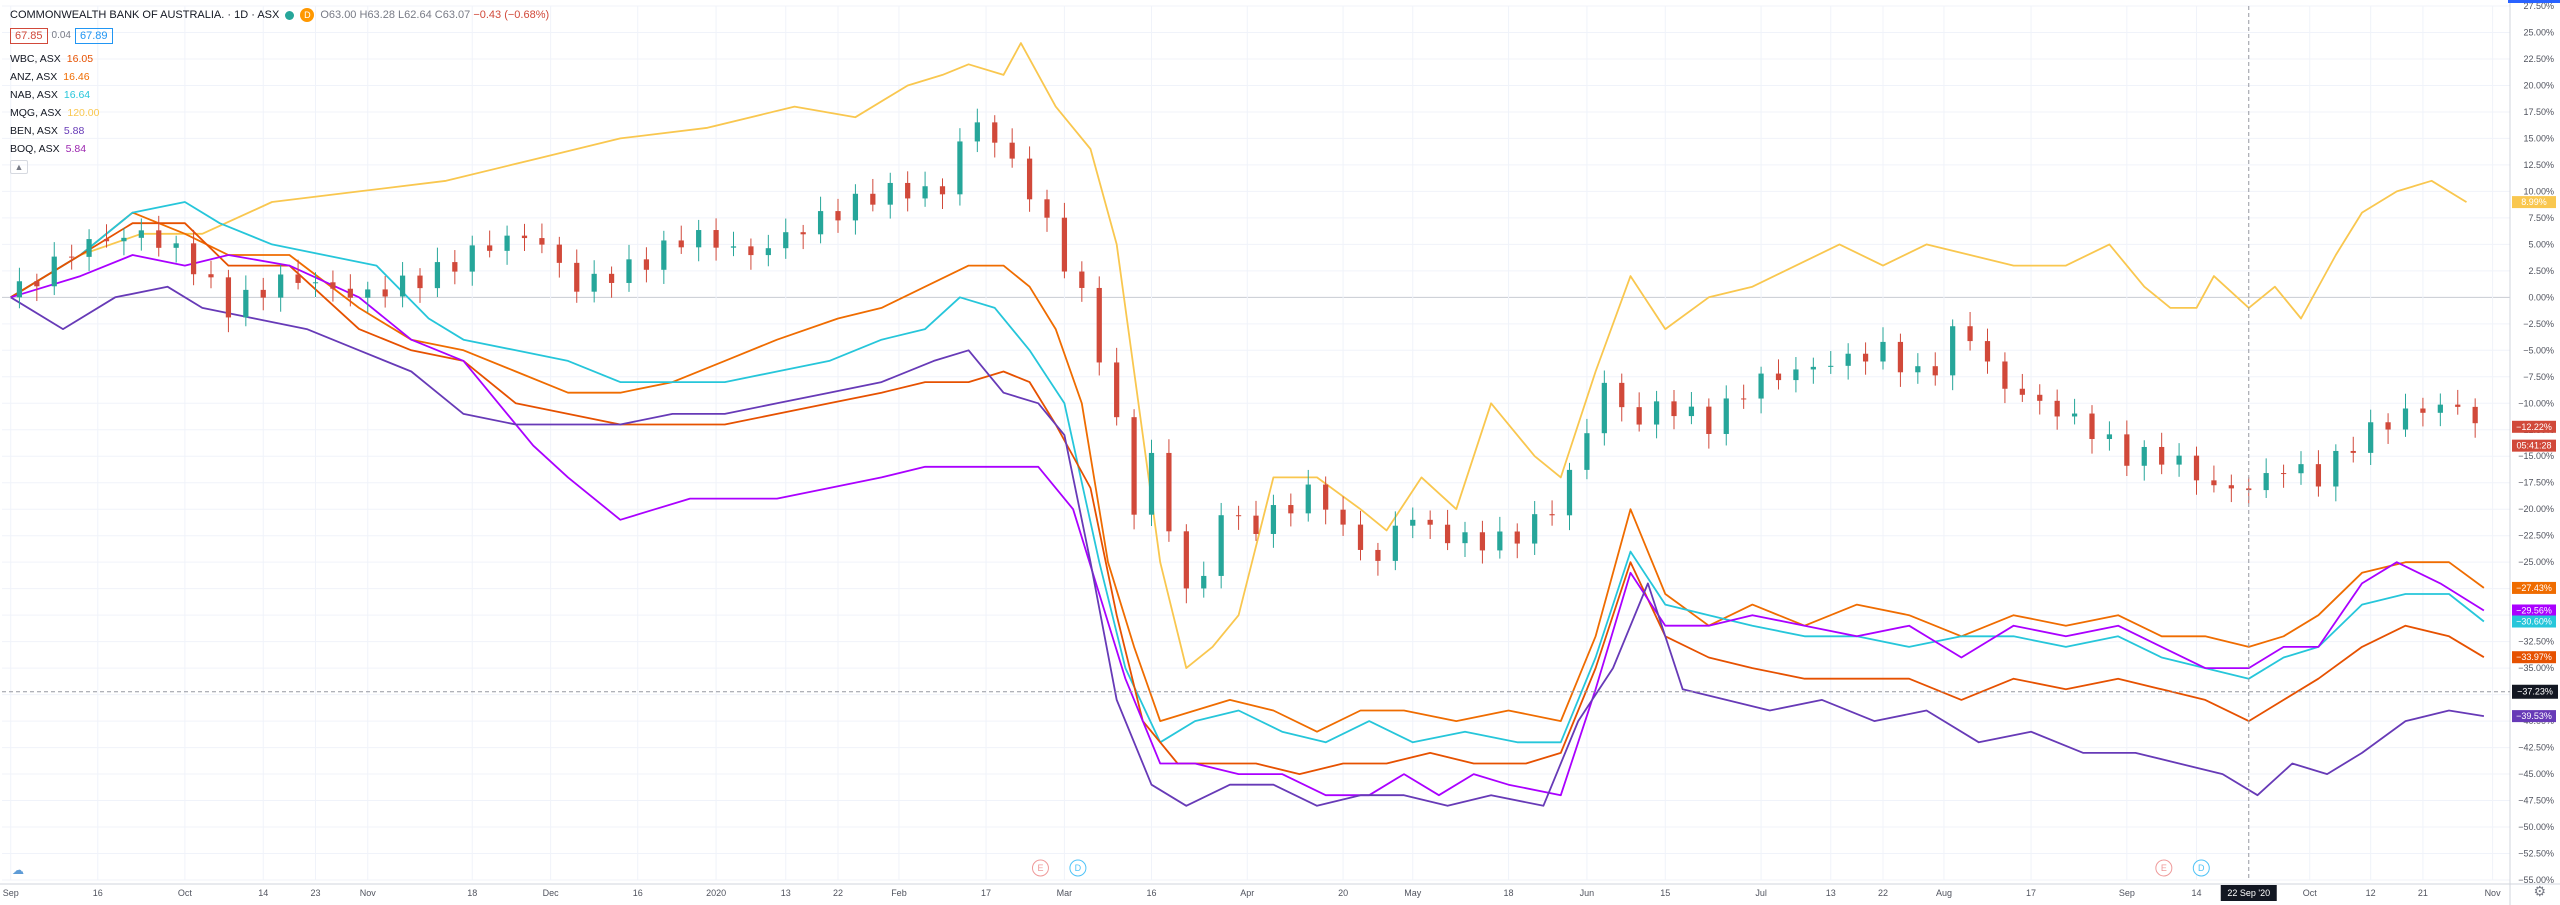 This screenshot has width=2560, height=905. I want to click on y-tick-label: −42.50%, so click(2536, 748).